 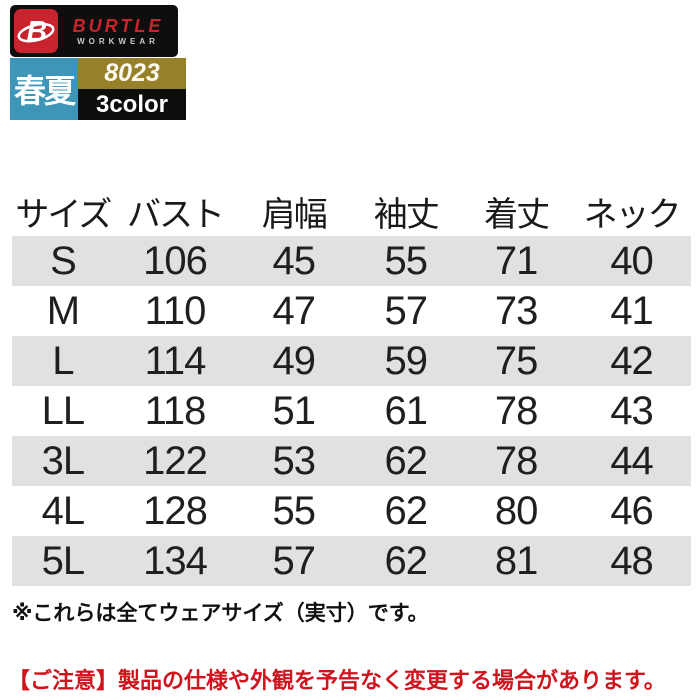 I want to click on value-cell: 80, so click(x=516, y=511).